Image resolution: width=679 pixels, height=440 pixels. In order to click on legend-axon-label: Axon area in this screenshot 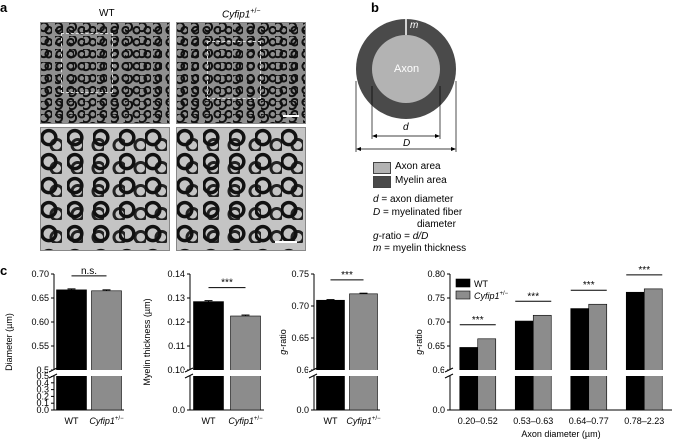, I will do `click(418, 166)`.